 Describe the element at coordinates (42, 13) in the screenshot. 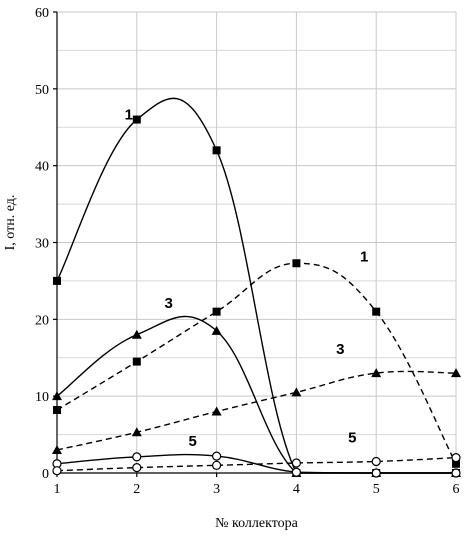

I see `y-tick-label: 60` at that location.